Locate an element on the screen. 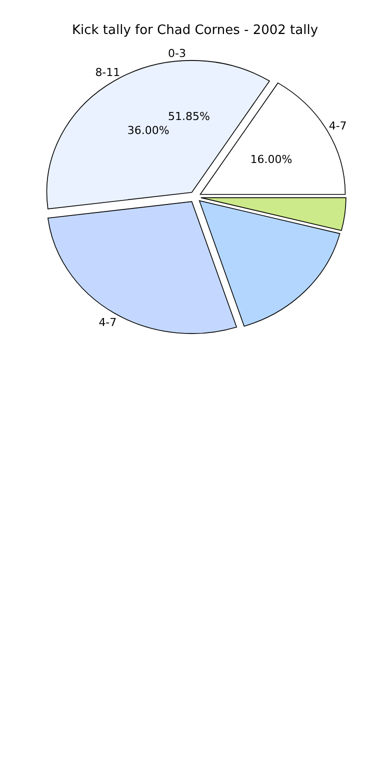 Image resolution: width=390 pixels, height=780 pixels. data-label: 16.00% is located at coordinates (271, 159).